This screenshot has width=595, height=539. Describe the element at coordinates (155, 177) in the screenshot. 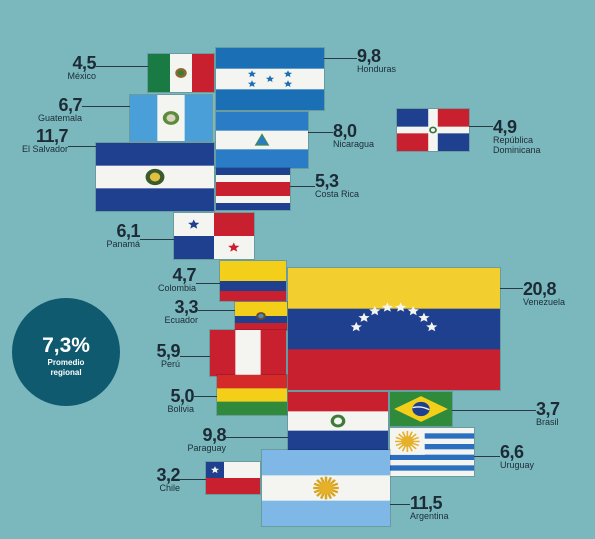

I see `flag-el-salvador` at that location.